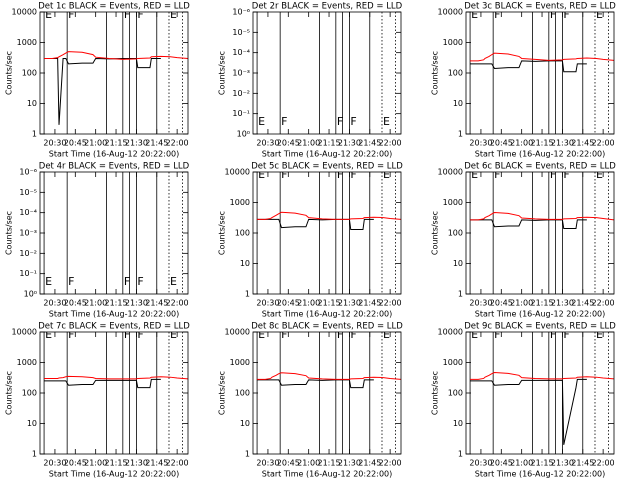  Describe the element at coordinates (327, 327) in the screenshot. I see `panel-title: Det 8c BLACK = Events, RED = LLD` at that location.